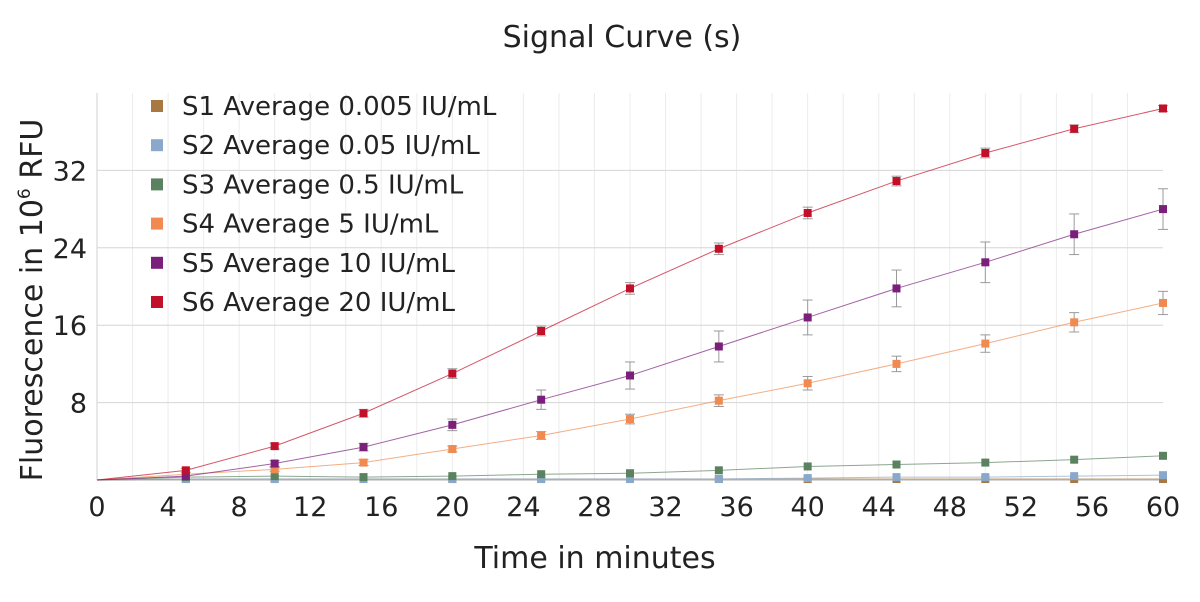 This screenshot has height=602, width=1200. I want to click on x-tick-label: 36, so click(736, 507).